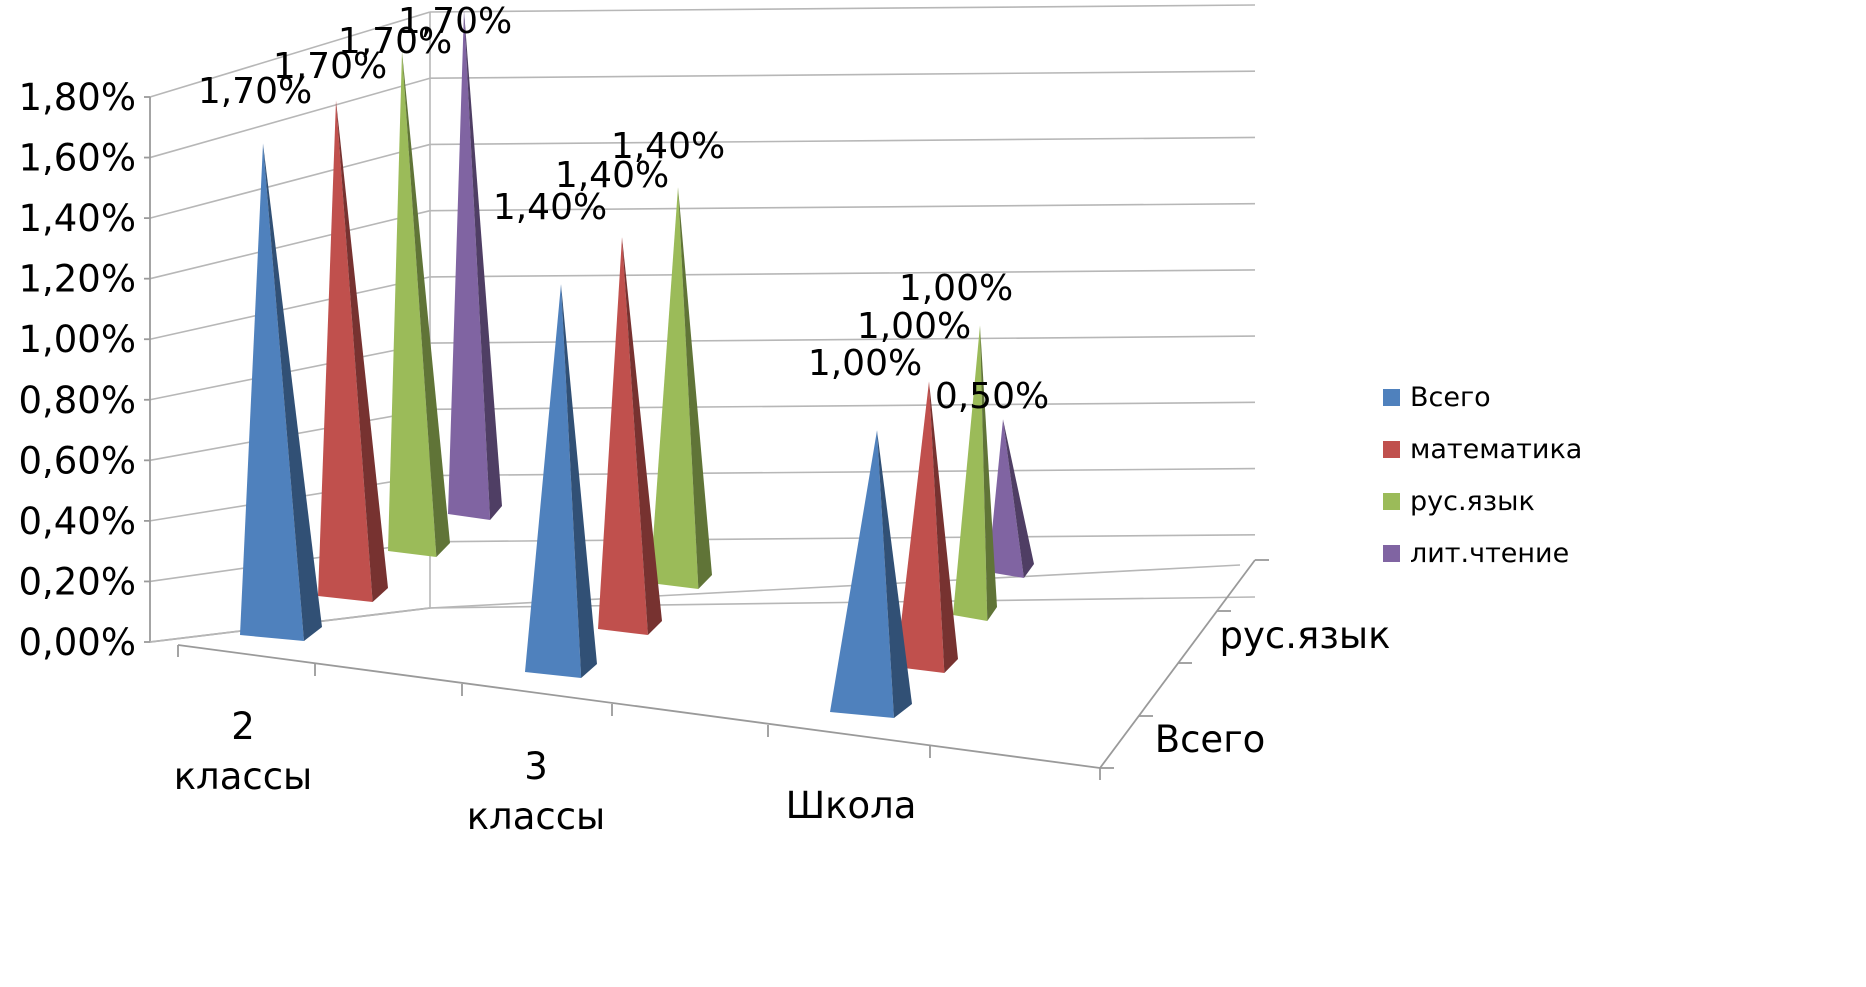 The image size is (1866, 987). I want to click on category-label: Школа, so click(851, 805).